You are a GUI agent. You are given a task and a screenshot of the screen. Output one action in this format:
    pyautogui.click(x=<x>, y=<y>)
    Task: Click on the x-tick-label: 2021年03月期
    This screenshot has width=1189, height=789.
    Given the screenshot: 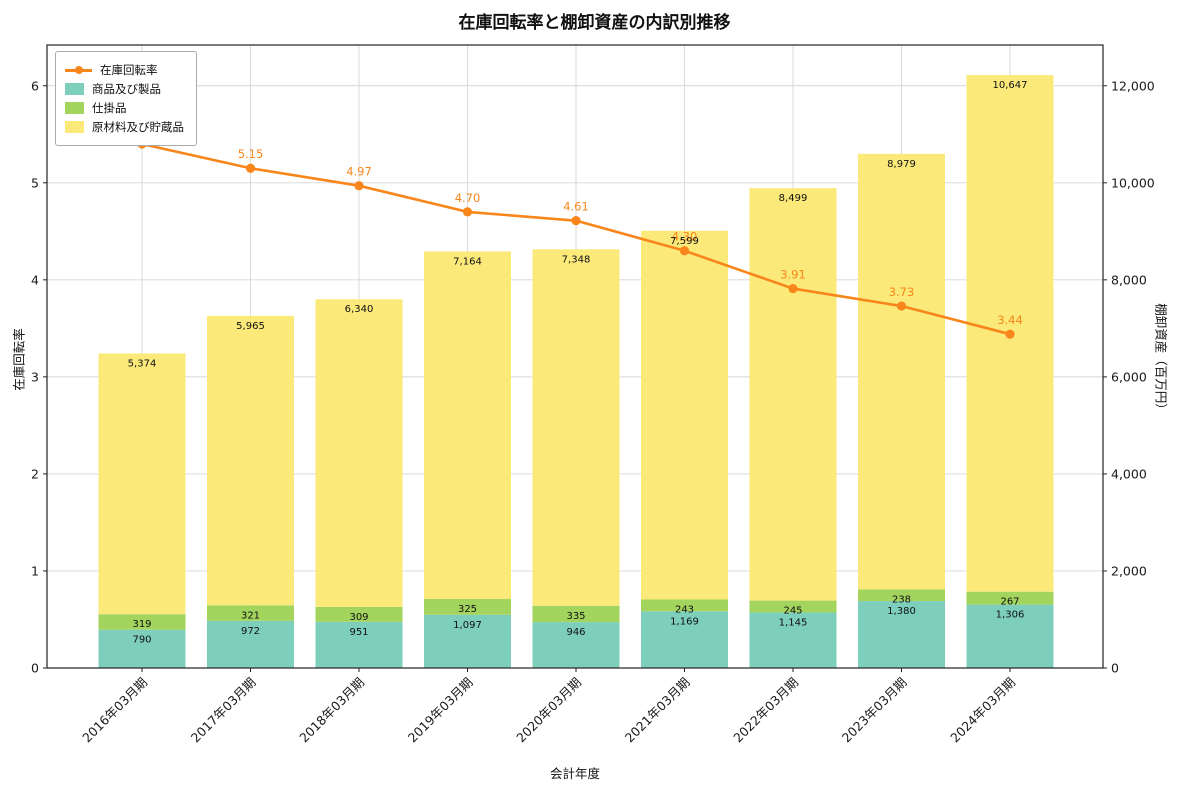 What is the action you would take?
    pyautogui.click(x=657, y=710)
    